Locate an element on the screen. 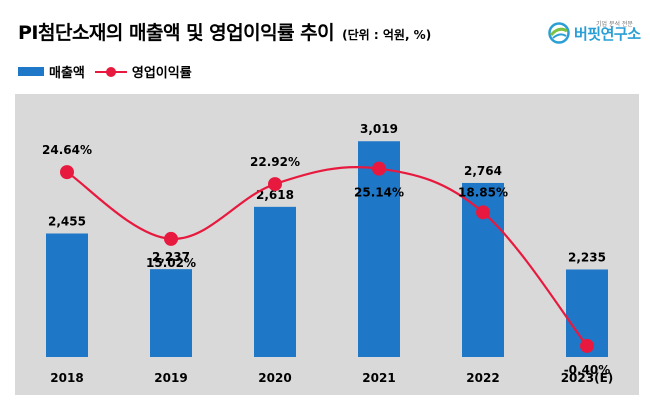 This screenshot has width=650, height=402. margin-label: 25.14% is located at coordinates (379, 193).